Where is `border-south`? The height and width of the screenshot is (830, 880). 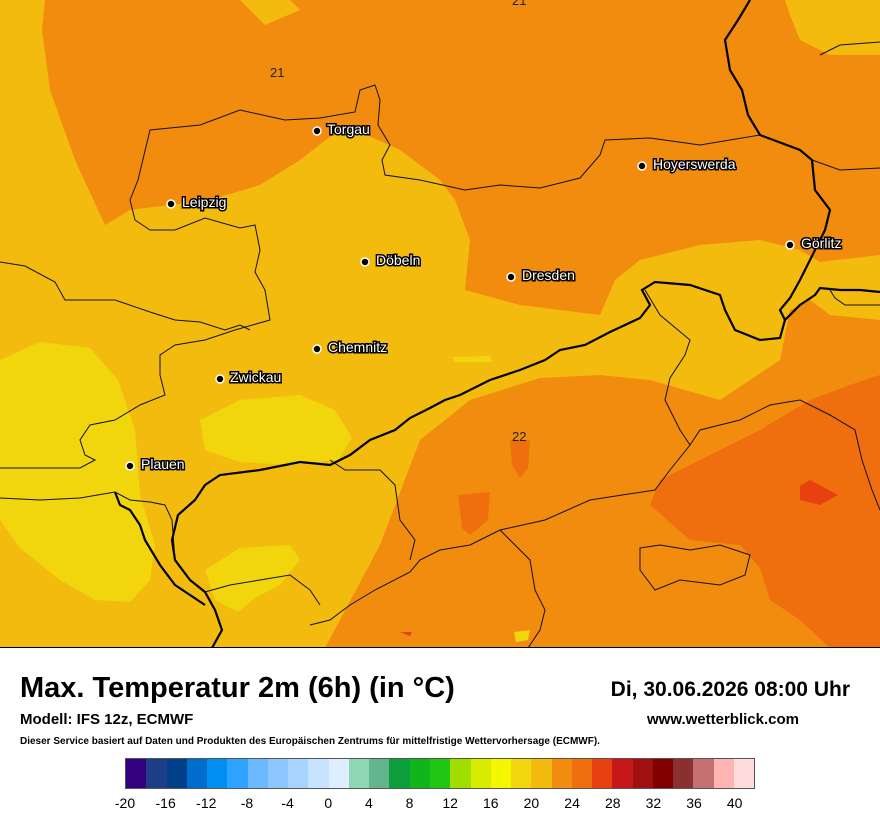
border-south is located at coordinates (784, 455).